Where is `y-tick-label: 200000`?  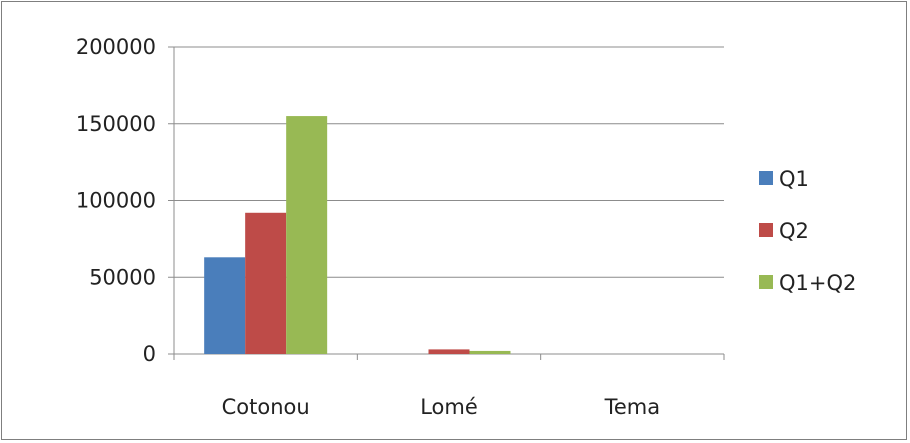
y-tick-label: 200000 is located at coordinates (116, 47).